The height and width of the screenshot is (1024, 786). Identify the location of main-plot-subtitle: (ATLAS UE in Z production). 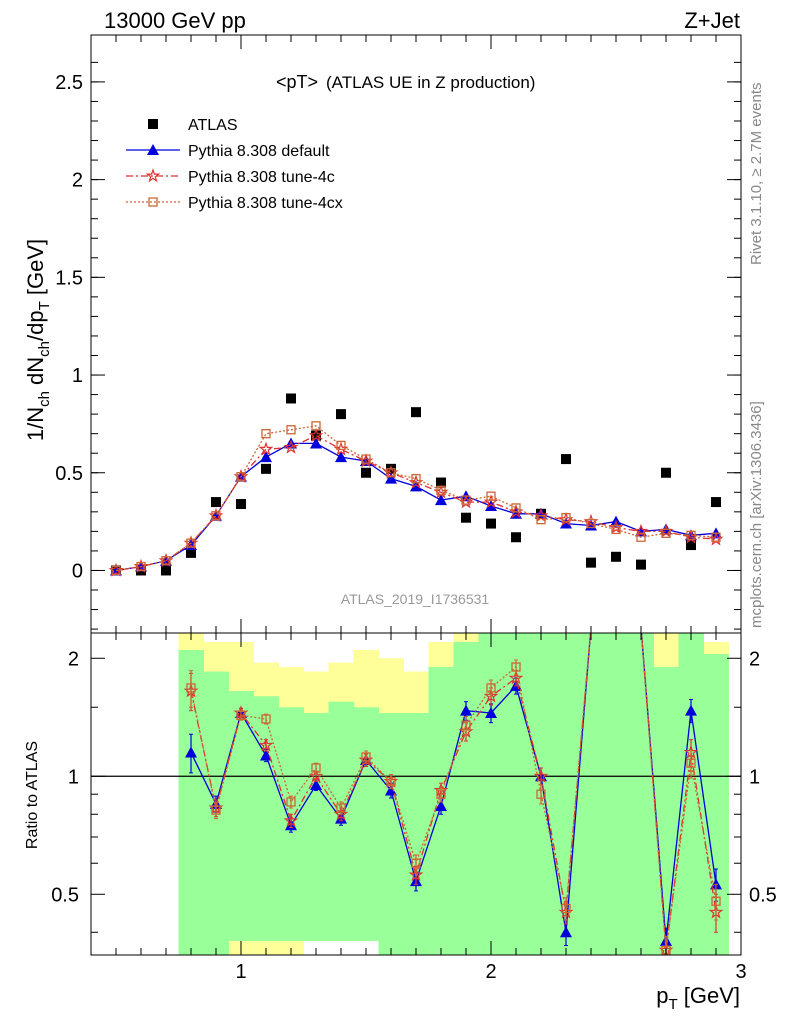
(430, 82).